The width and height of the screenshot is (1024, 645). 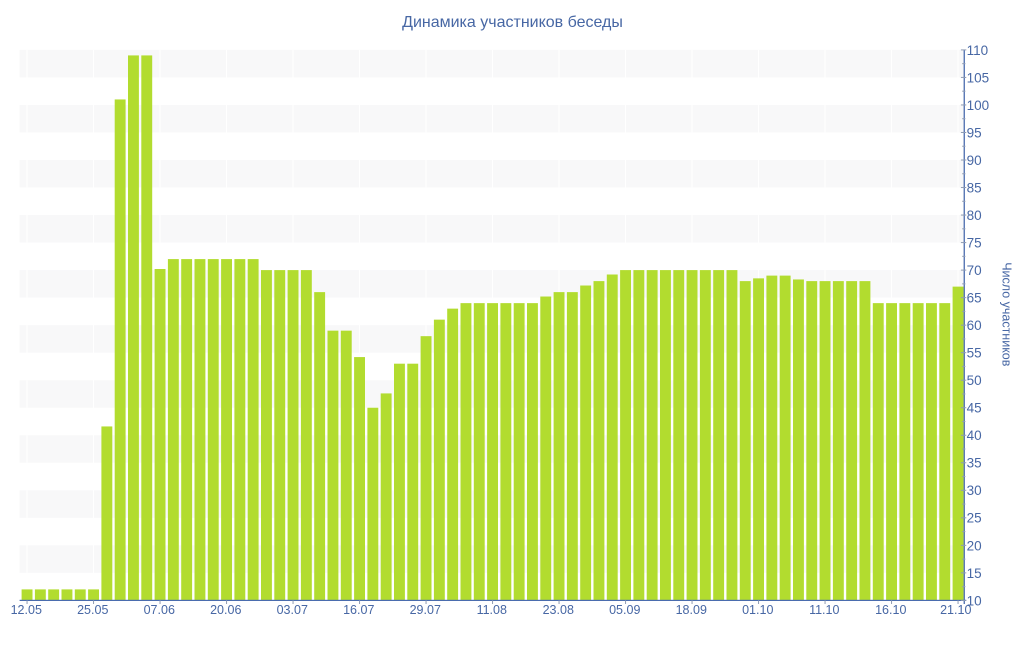 I want to click on svg-text: Число участников, so click(x=1007, y=314).